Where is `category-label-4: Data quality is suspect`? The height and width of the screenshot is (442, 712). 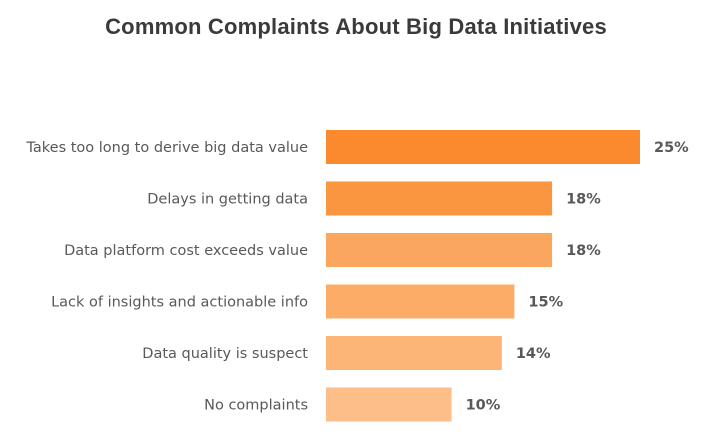
category-label-4: Data quality is suspect is located at coordinates (225, 354).